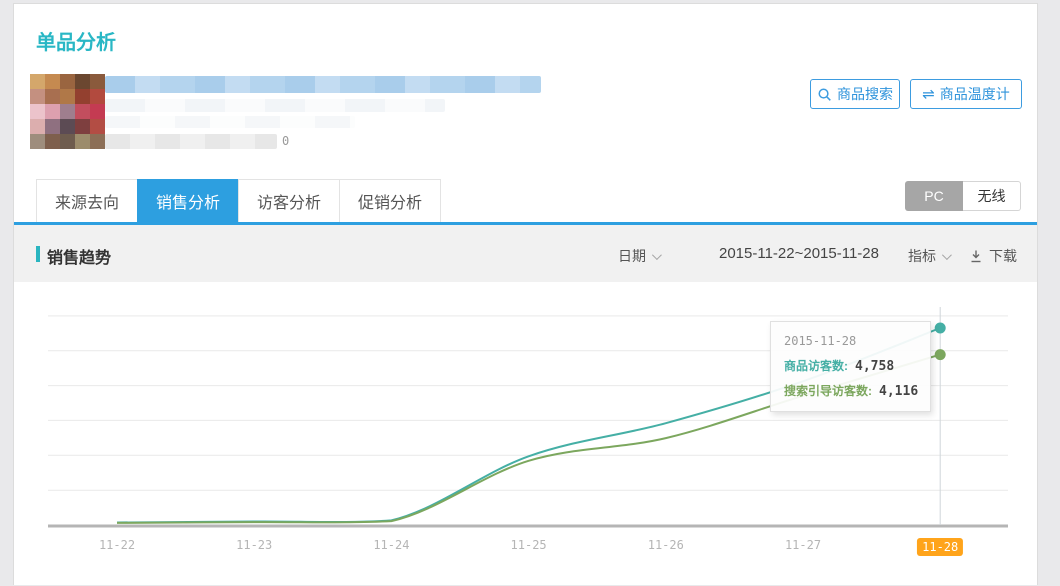  What do you see at coordinates (934, 196) in the screenshot?
I see `toggle-pc: PC` at bounding box center [934, 196].